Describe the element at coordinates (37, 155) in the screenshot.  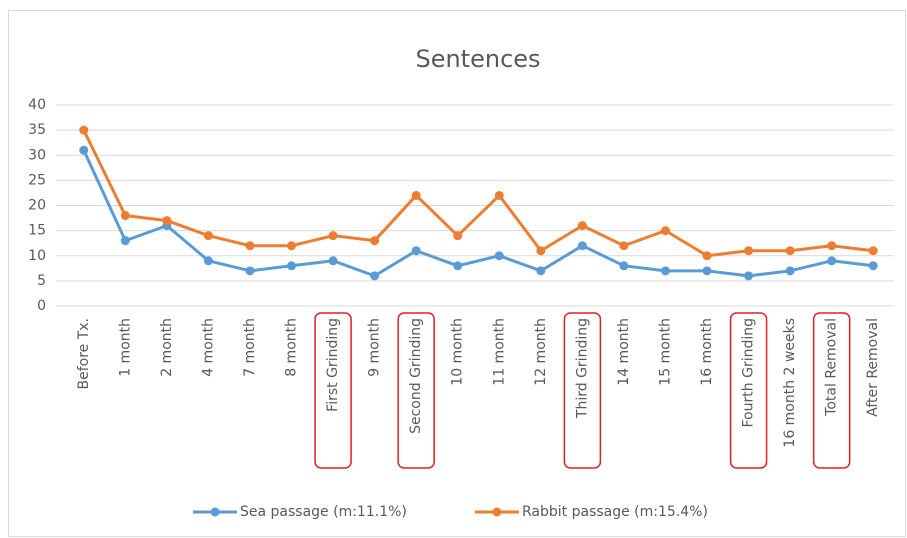
I see `y-tick-label: 30` at that location.